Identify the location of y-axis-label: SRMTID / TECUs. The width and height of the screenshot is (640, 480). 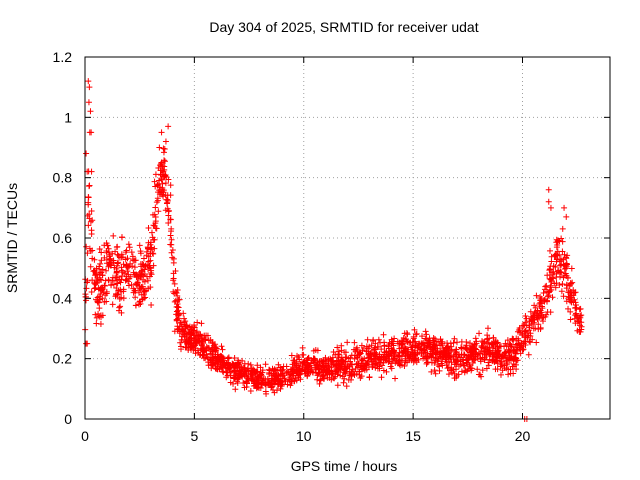
(12, 238).